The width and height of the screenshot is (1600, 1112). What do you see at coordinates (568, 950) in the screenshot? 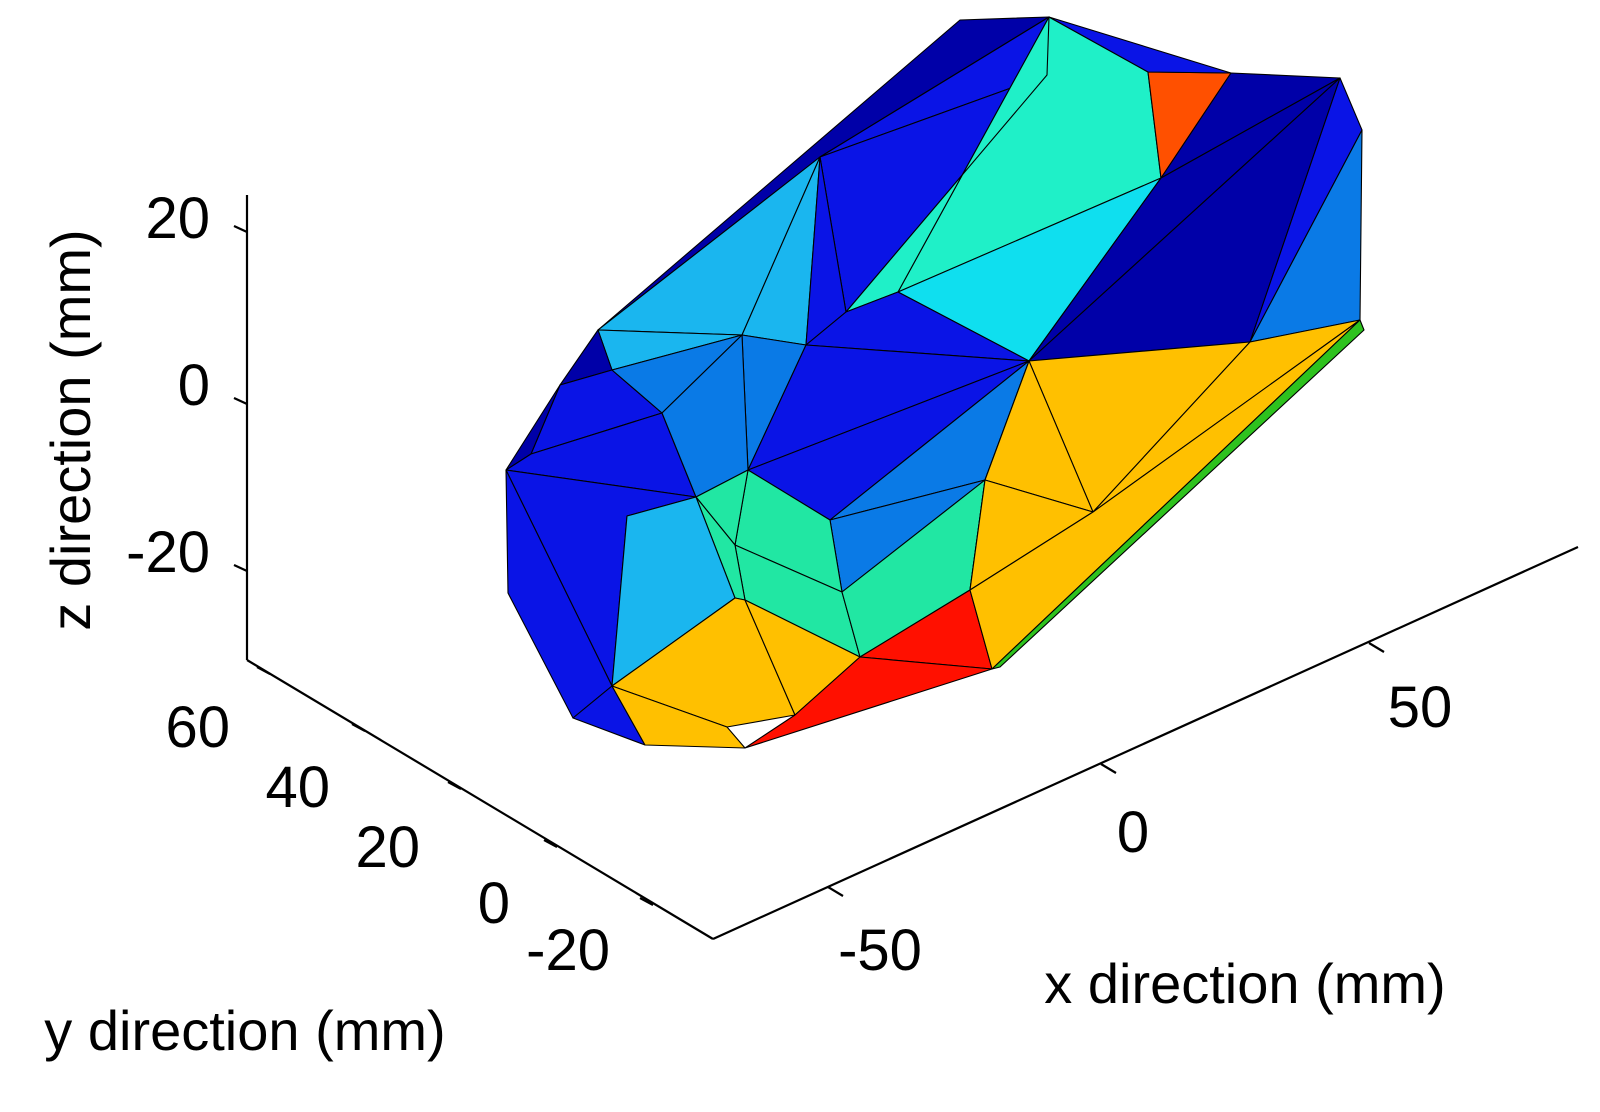
I see `y-tick-label: -20` at bounding box center [568, 950].